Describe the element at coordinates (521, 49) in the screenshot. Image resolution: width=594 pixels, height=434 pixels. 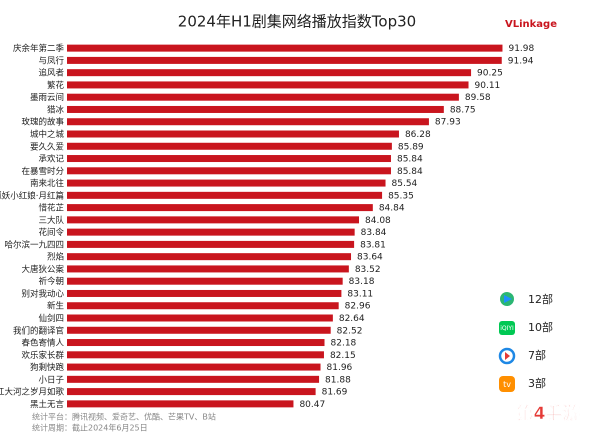
I see `value-label: 91.98` at that location.